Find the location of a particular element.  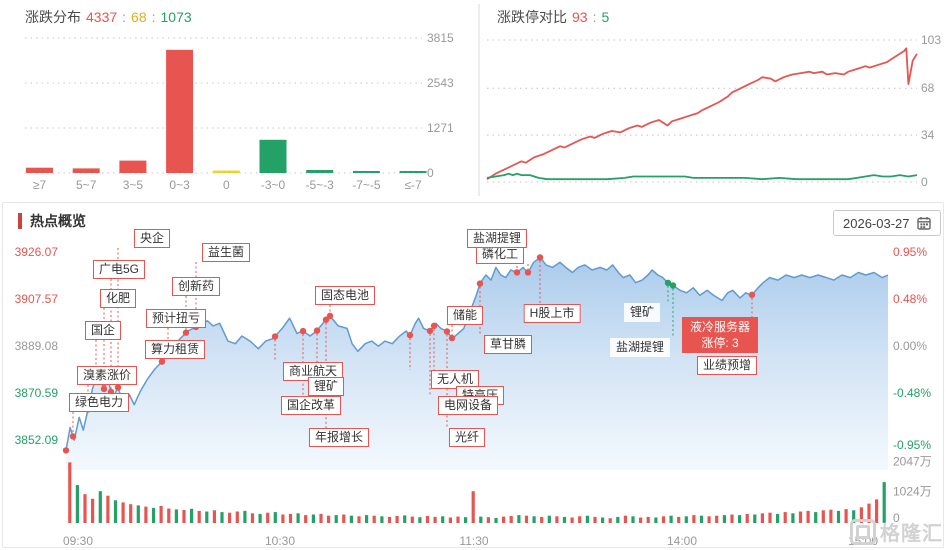

date-picker: 2026-03-27 is located at coordinates (887, 223).